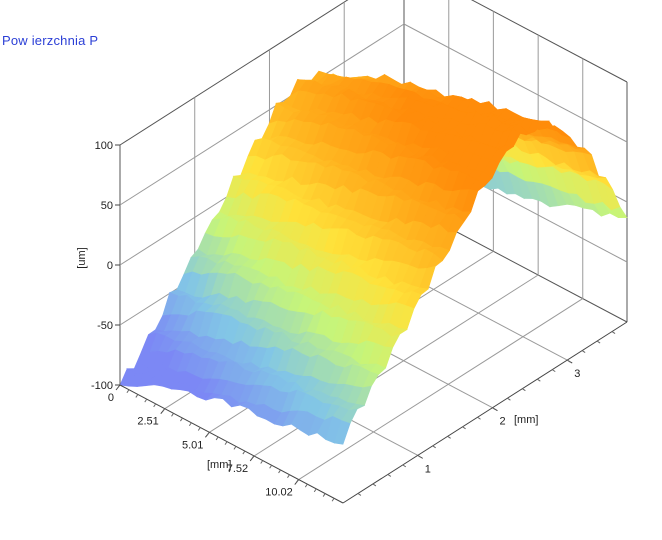 Image resolution: width=662 pixels, height=540 pixels. I want to click on y-axis-label: [mm], so click(526, 420).